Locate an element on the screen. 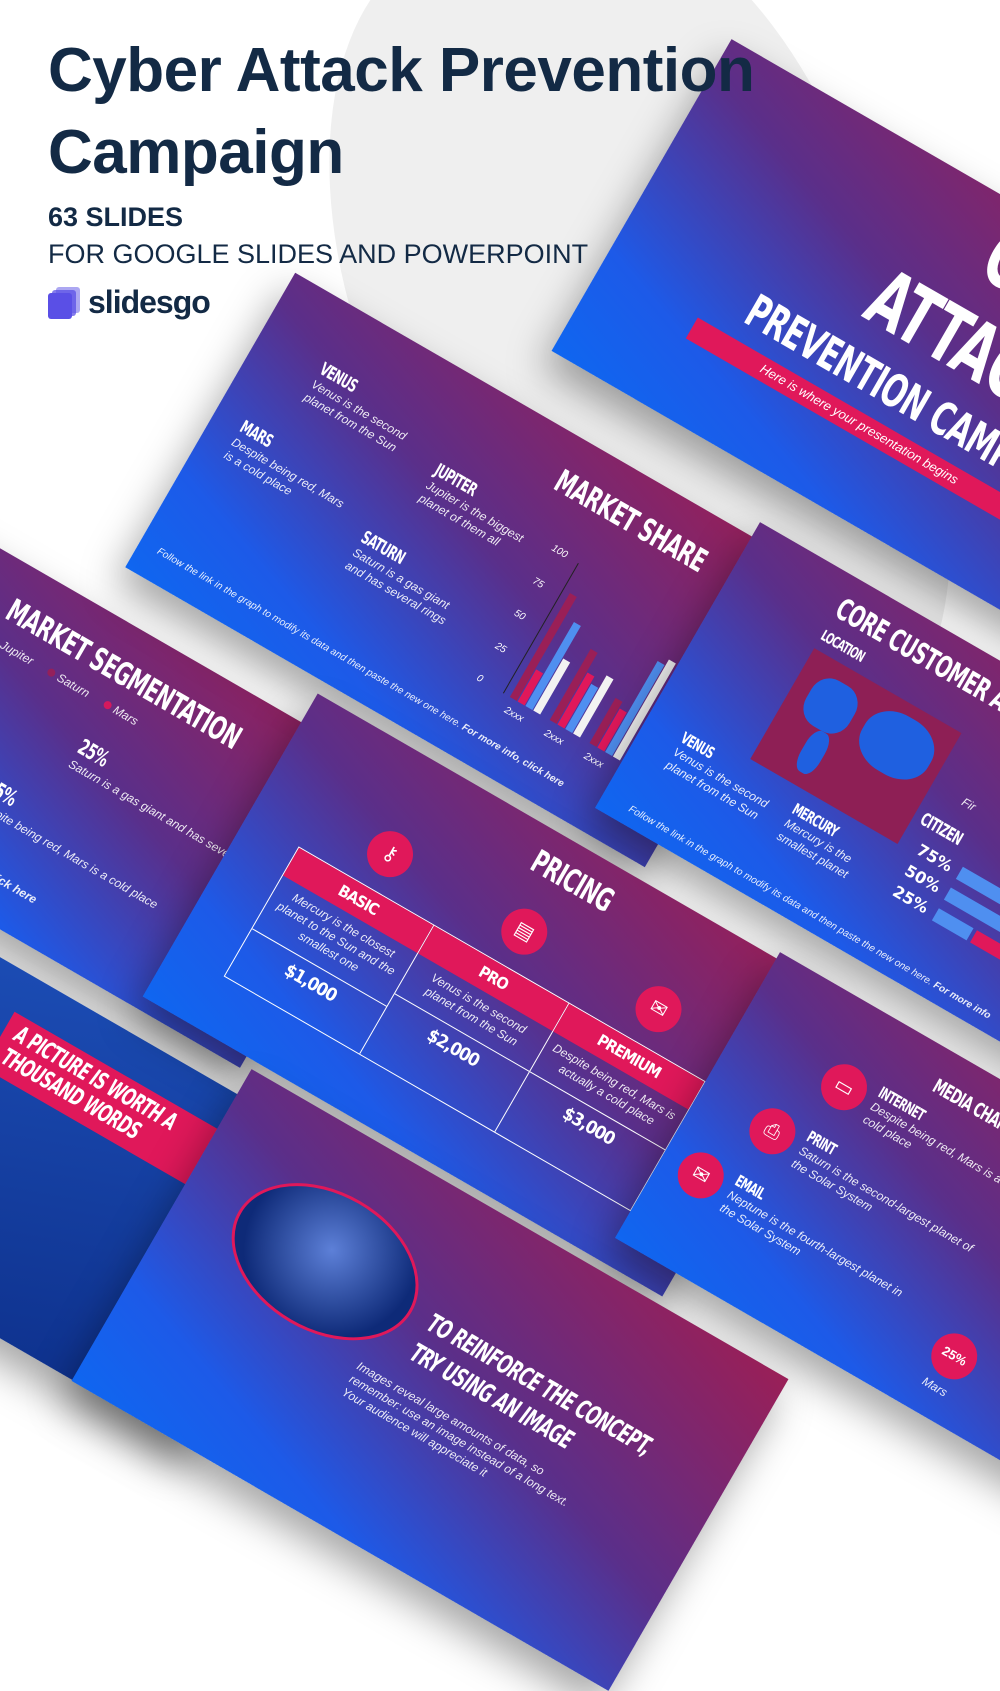 Image resolution: width=1000 pixels, height=1691 pixels. hacker-photo is located at coordinates (325, 1262).